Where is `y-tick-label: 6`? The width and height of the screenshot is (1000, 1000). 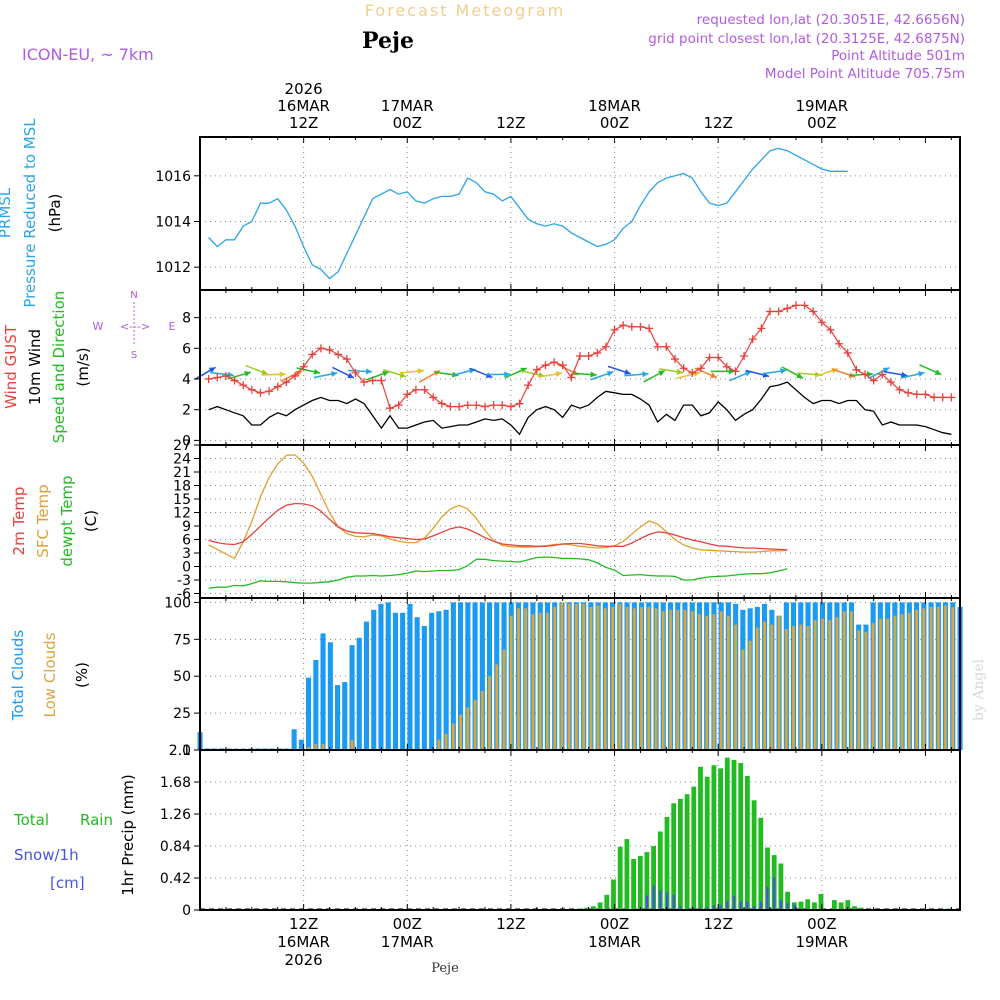 y-tick-label: 6 is located at coordinates (186, 349).